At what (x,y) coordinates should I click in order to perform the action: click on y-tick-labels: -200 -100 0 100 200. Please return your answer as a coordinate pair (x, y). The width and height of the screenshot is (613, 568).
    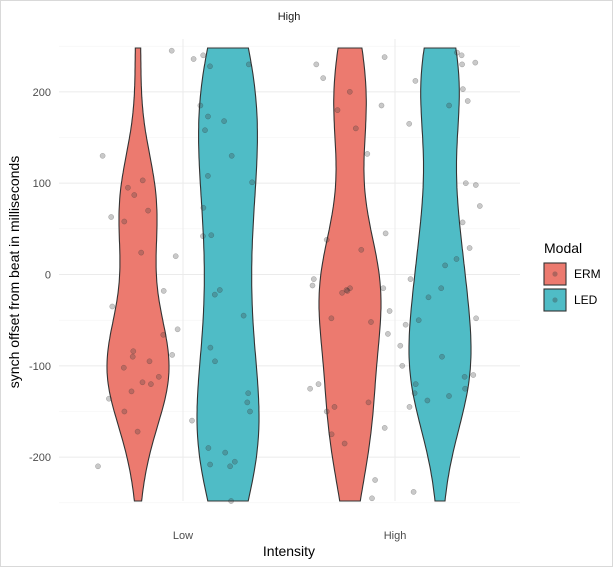
    Looking at the image, I should click on (40, 275).